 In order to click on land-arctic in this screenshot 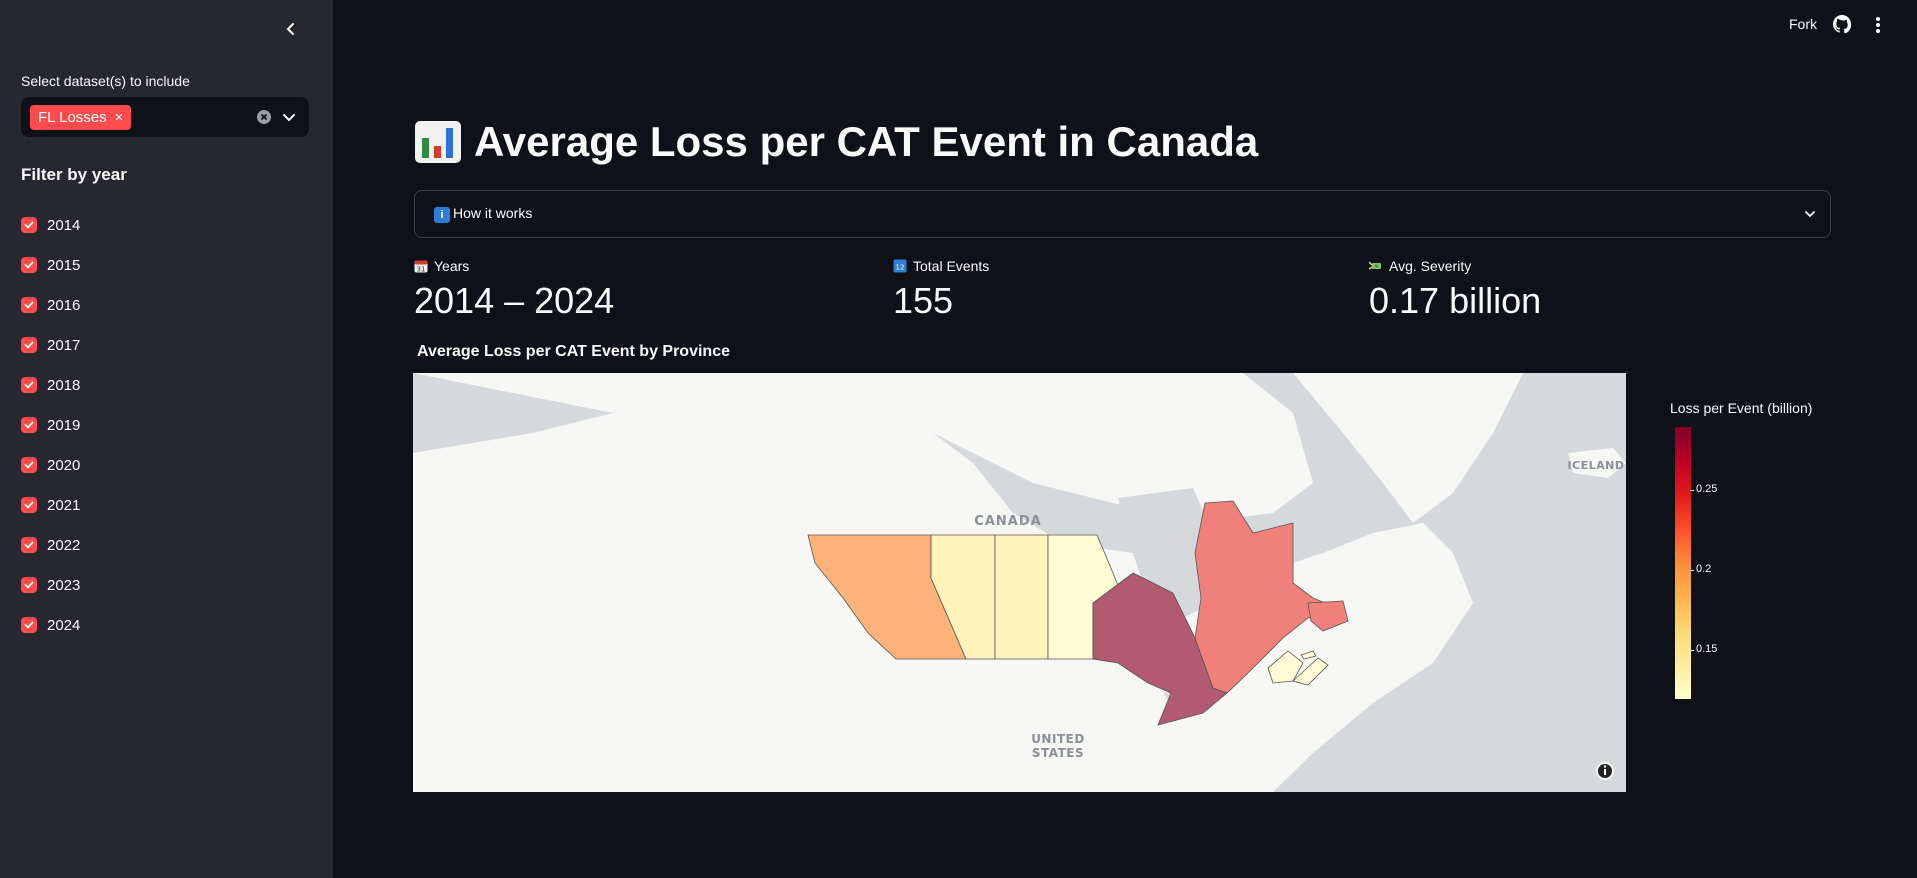, I will do `click(1053, 448)`.